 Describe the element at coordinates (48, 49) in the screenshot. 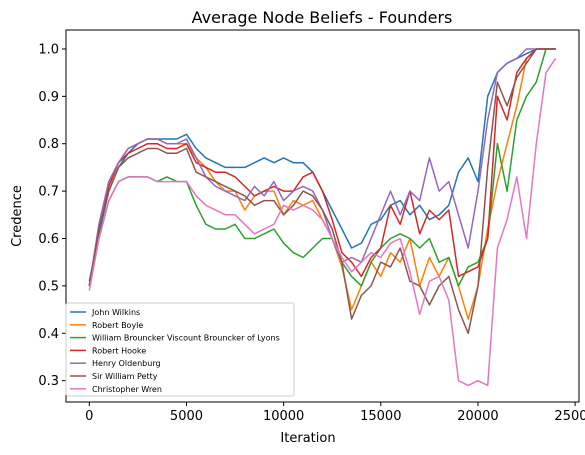

I see `y-tick-label: 1.0` at that location.